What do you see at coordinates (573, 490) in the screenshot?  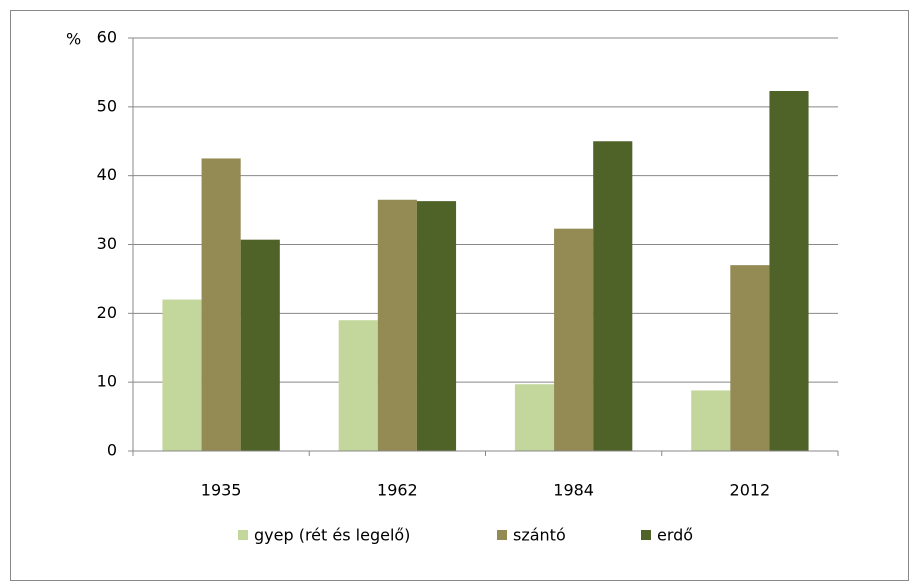 I see `x-tick-label: 1984` at bounding box center [573, 490].